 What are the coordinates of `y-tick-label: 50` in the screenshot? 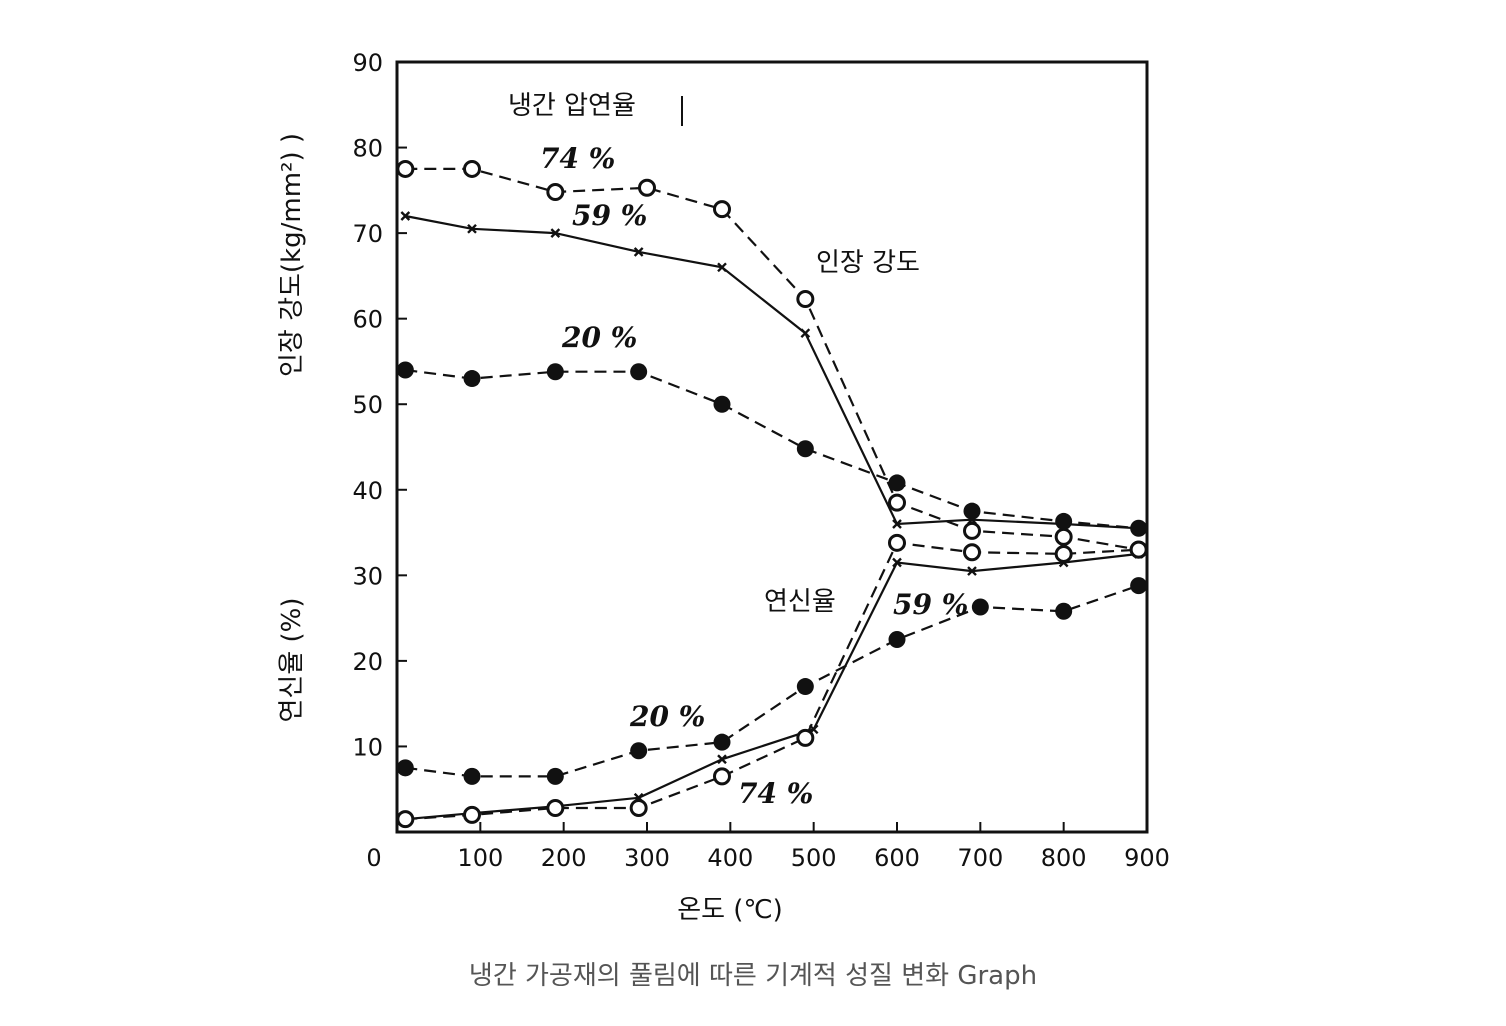 It's located at (367, 405).